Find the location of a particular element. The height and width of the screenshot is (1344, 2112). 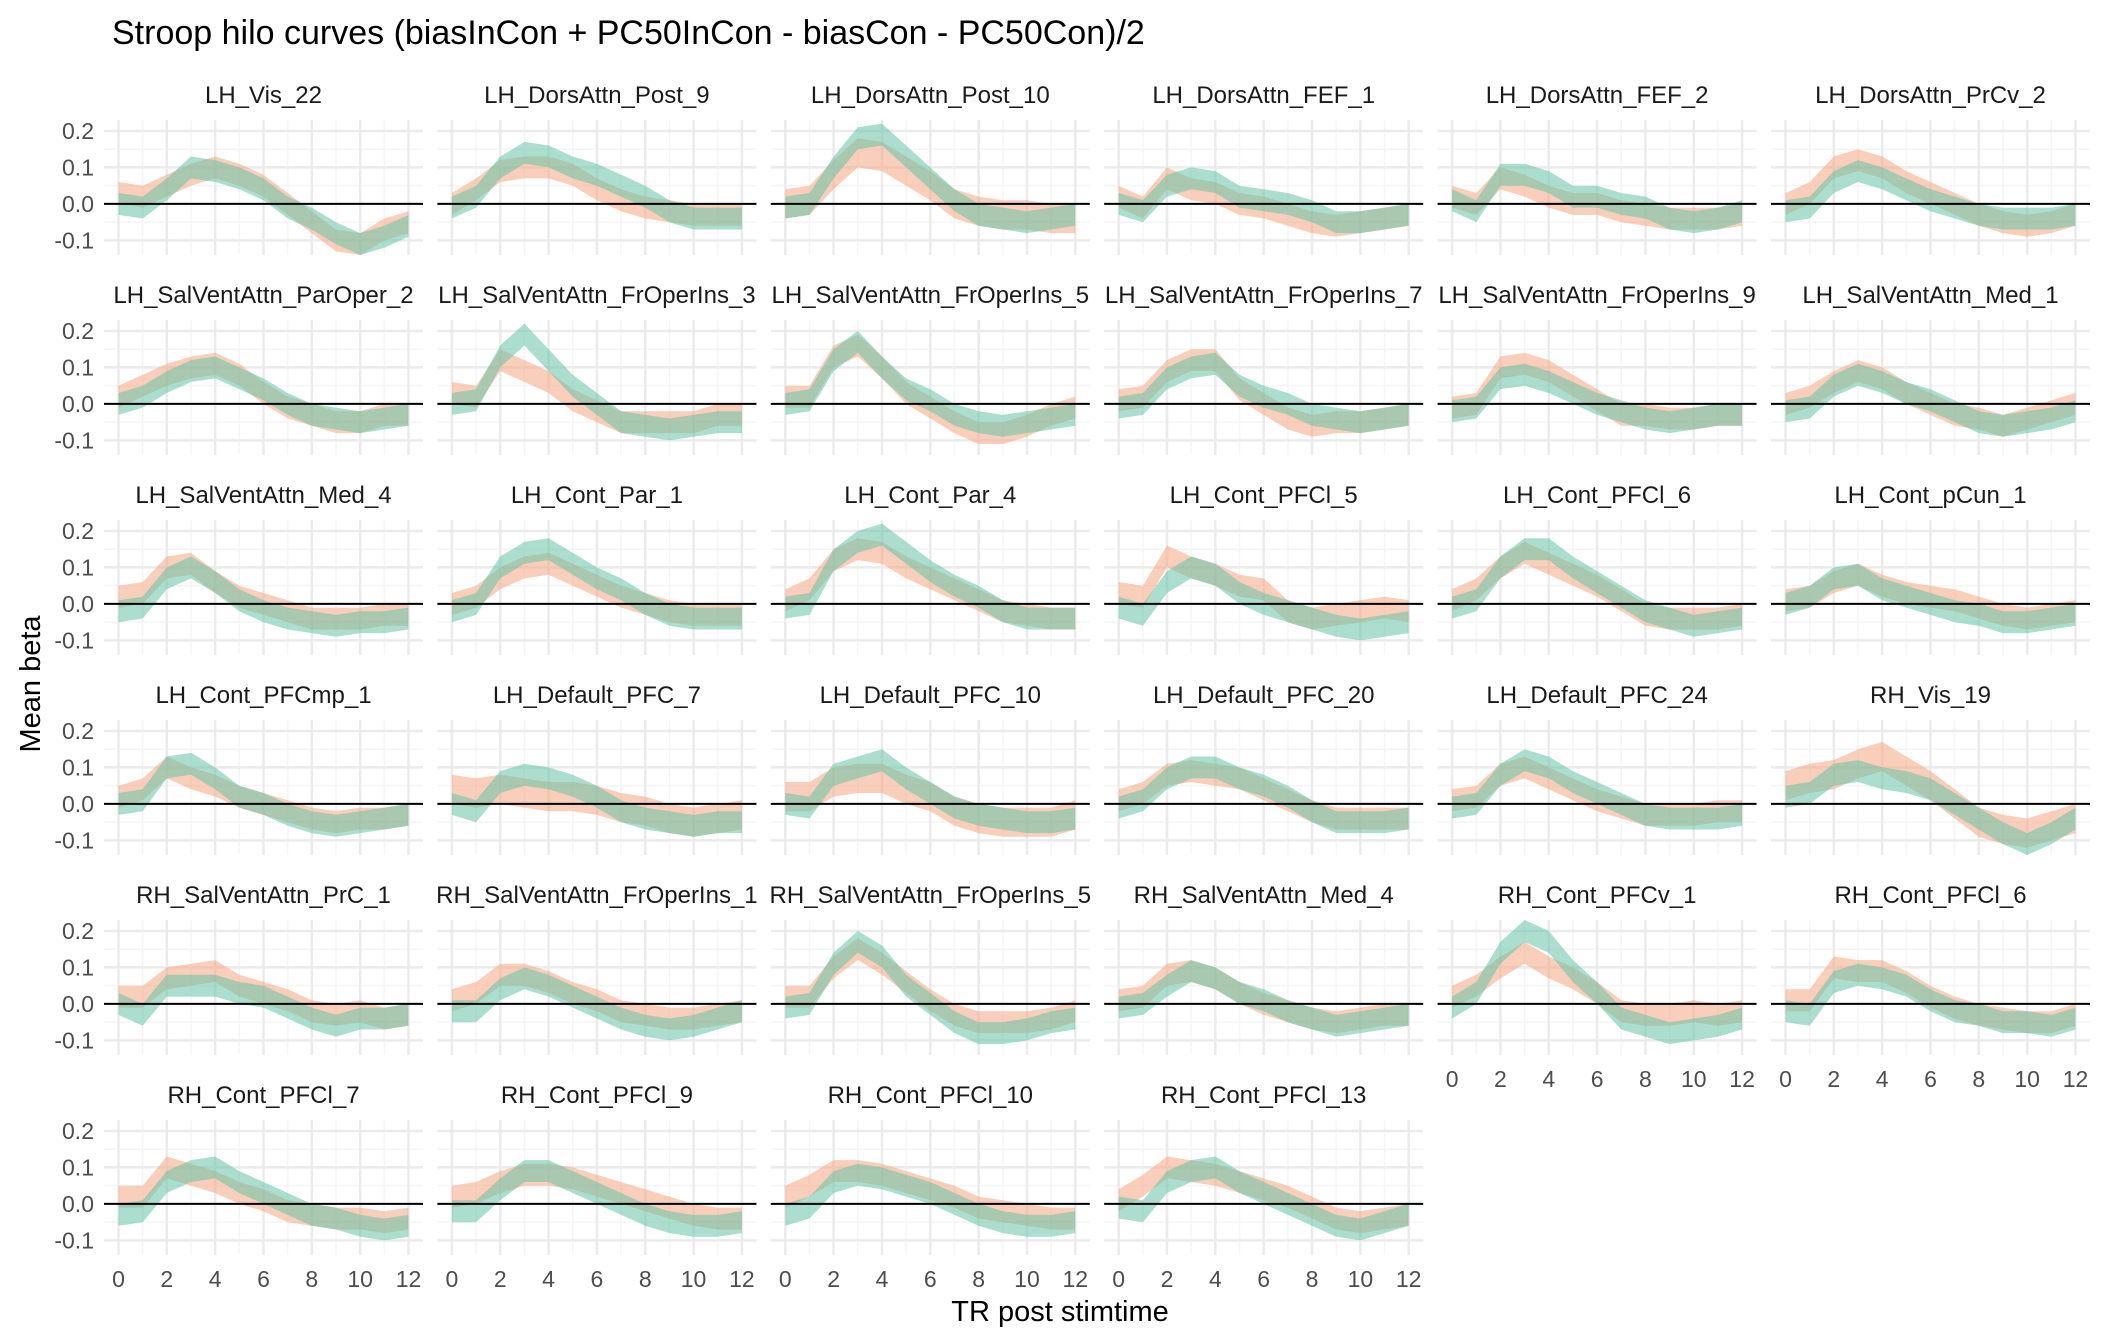

facet-label: RH_Vis_19 is located at coordinates (1930, 695).